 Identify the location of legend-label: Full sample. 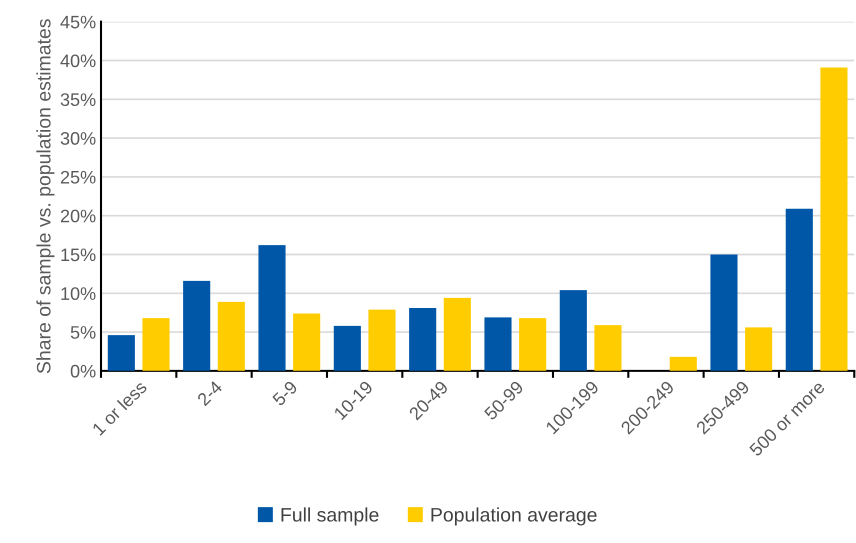
(330, 516).